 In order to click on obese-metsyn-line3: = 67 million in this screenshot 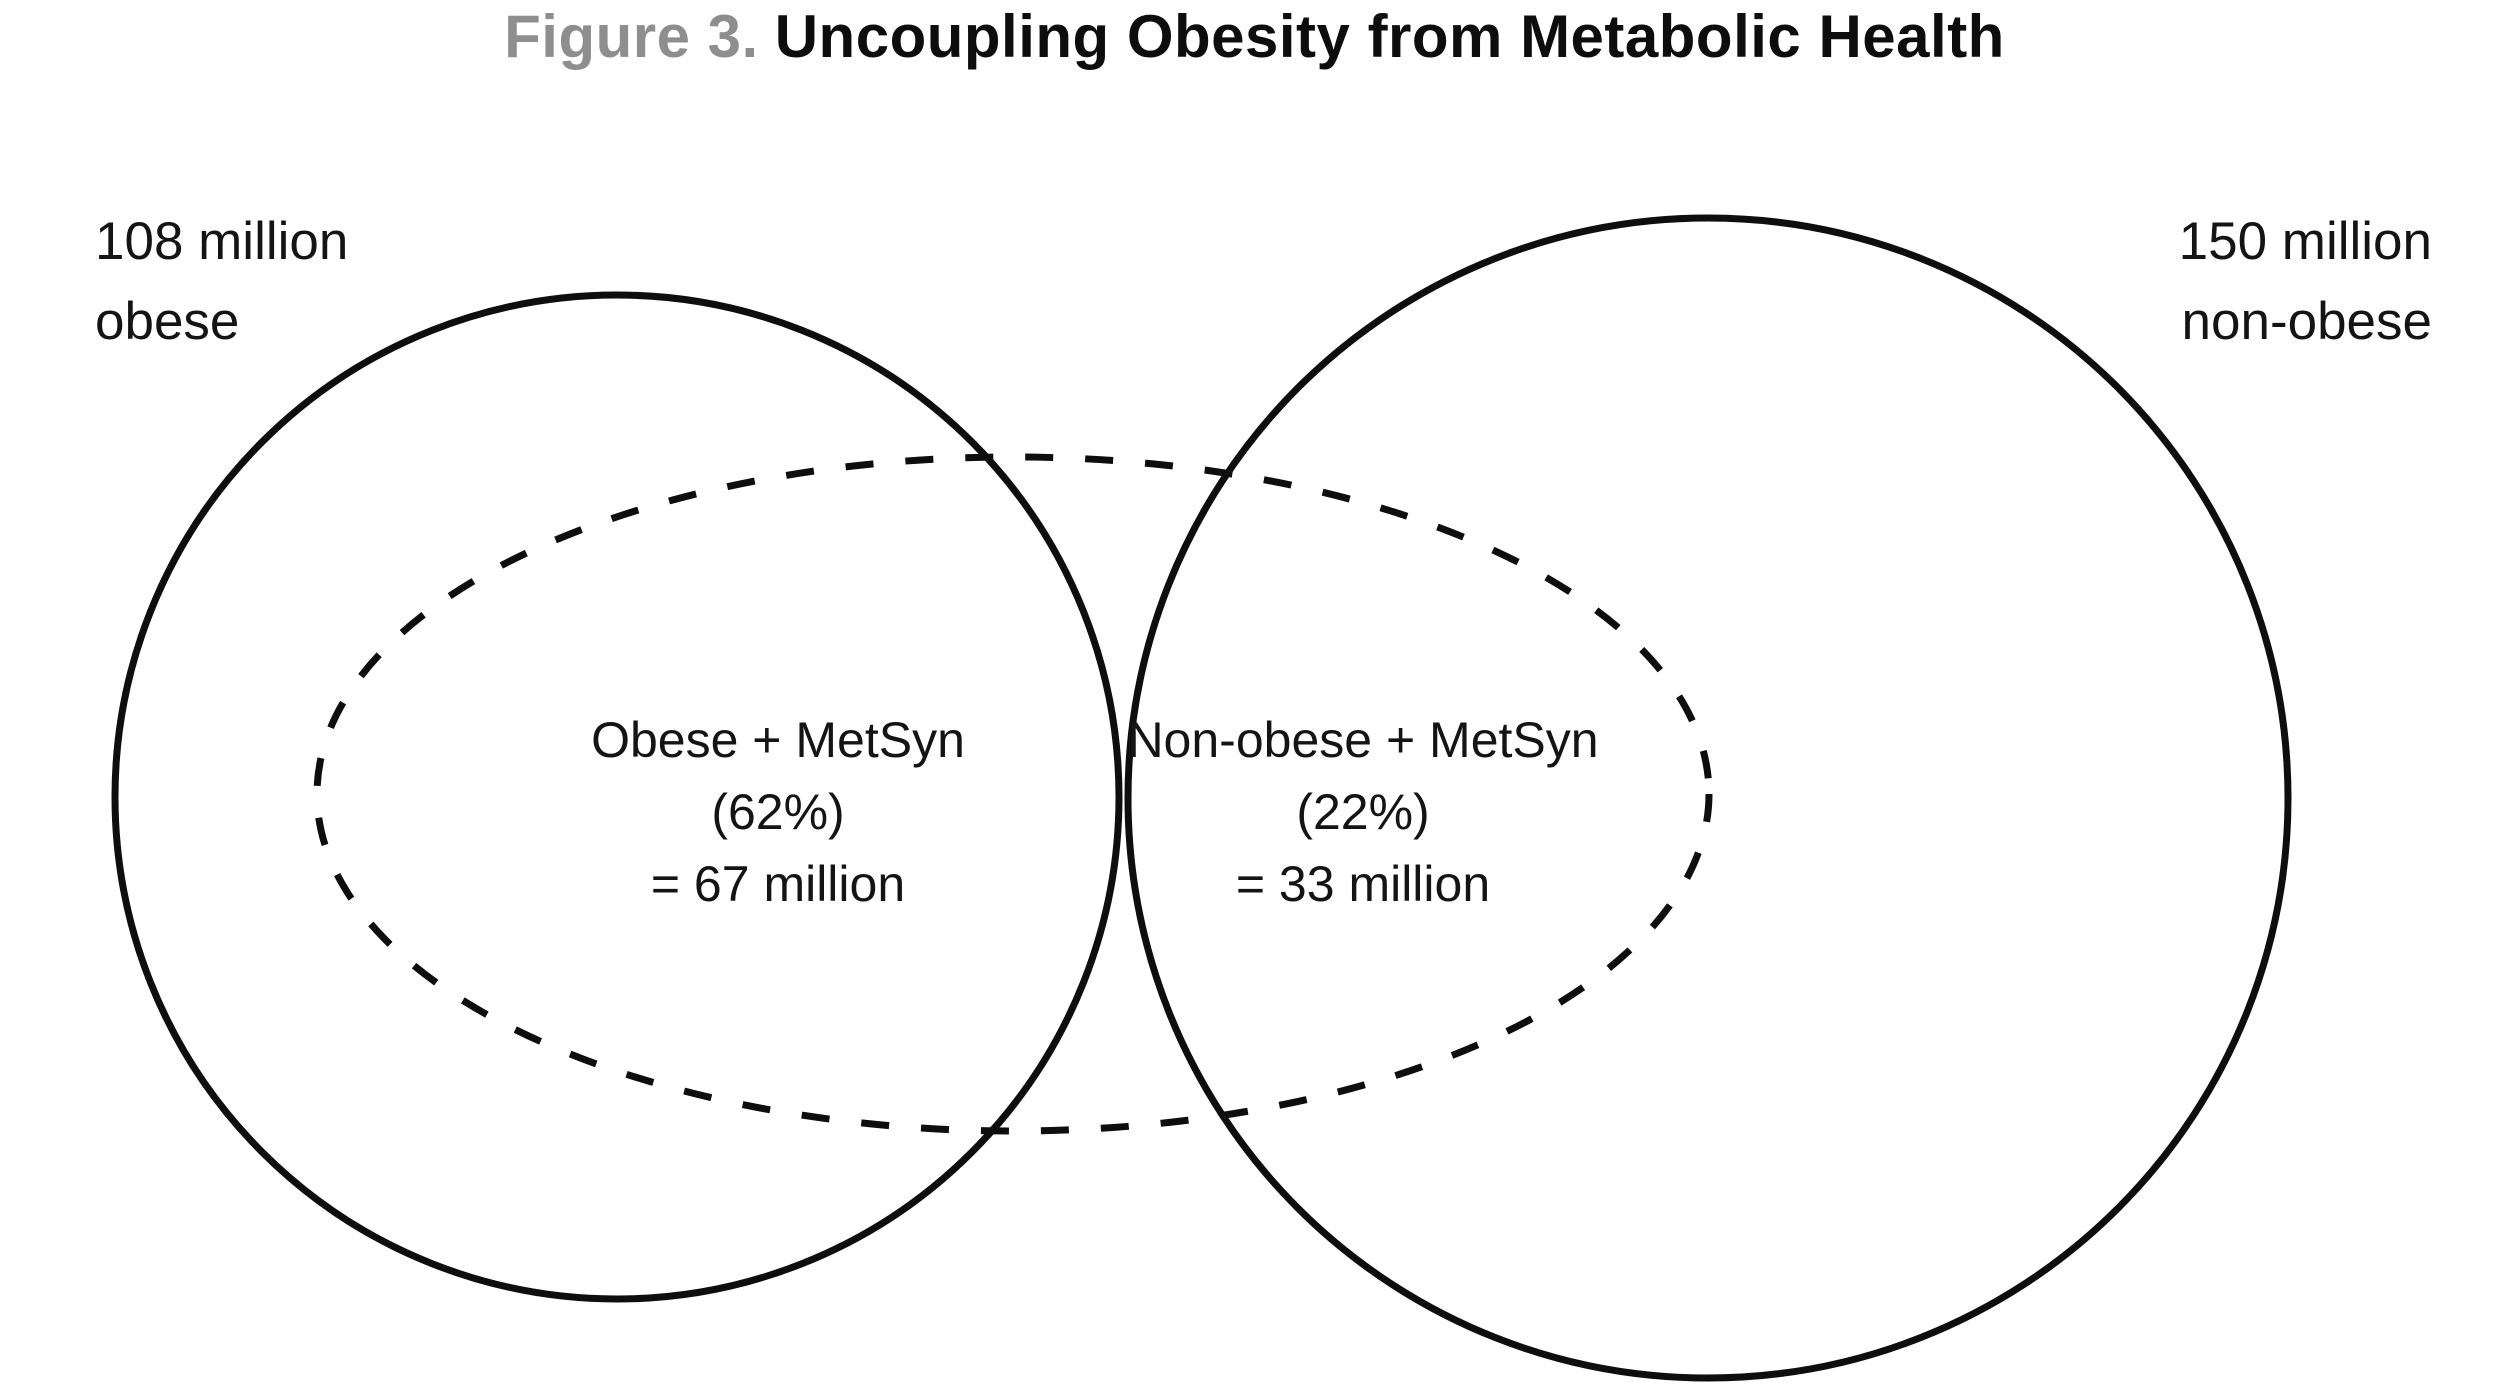, I will do `click(778, 884)`.